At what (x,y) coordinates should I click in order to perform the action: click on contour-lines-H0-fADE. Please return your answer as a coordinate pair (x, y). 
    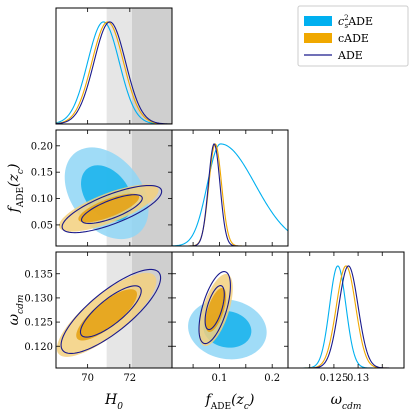
    Looking at the image, I should click on (112, 209).